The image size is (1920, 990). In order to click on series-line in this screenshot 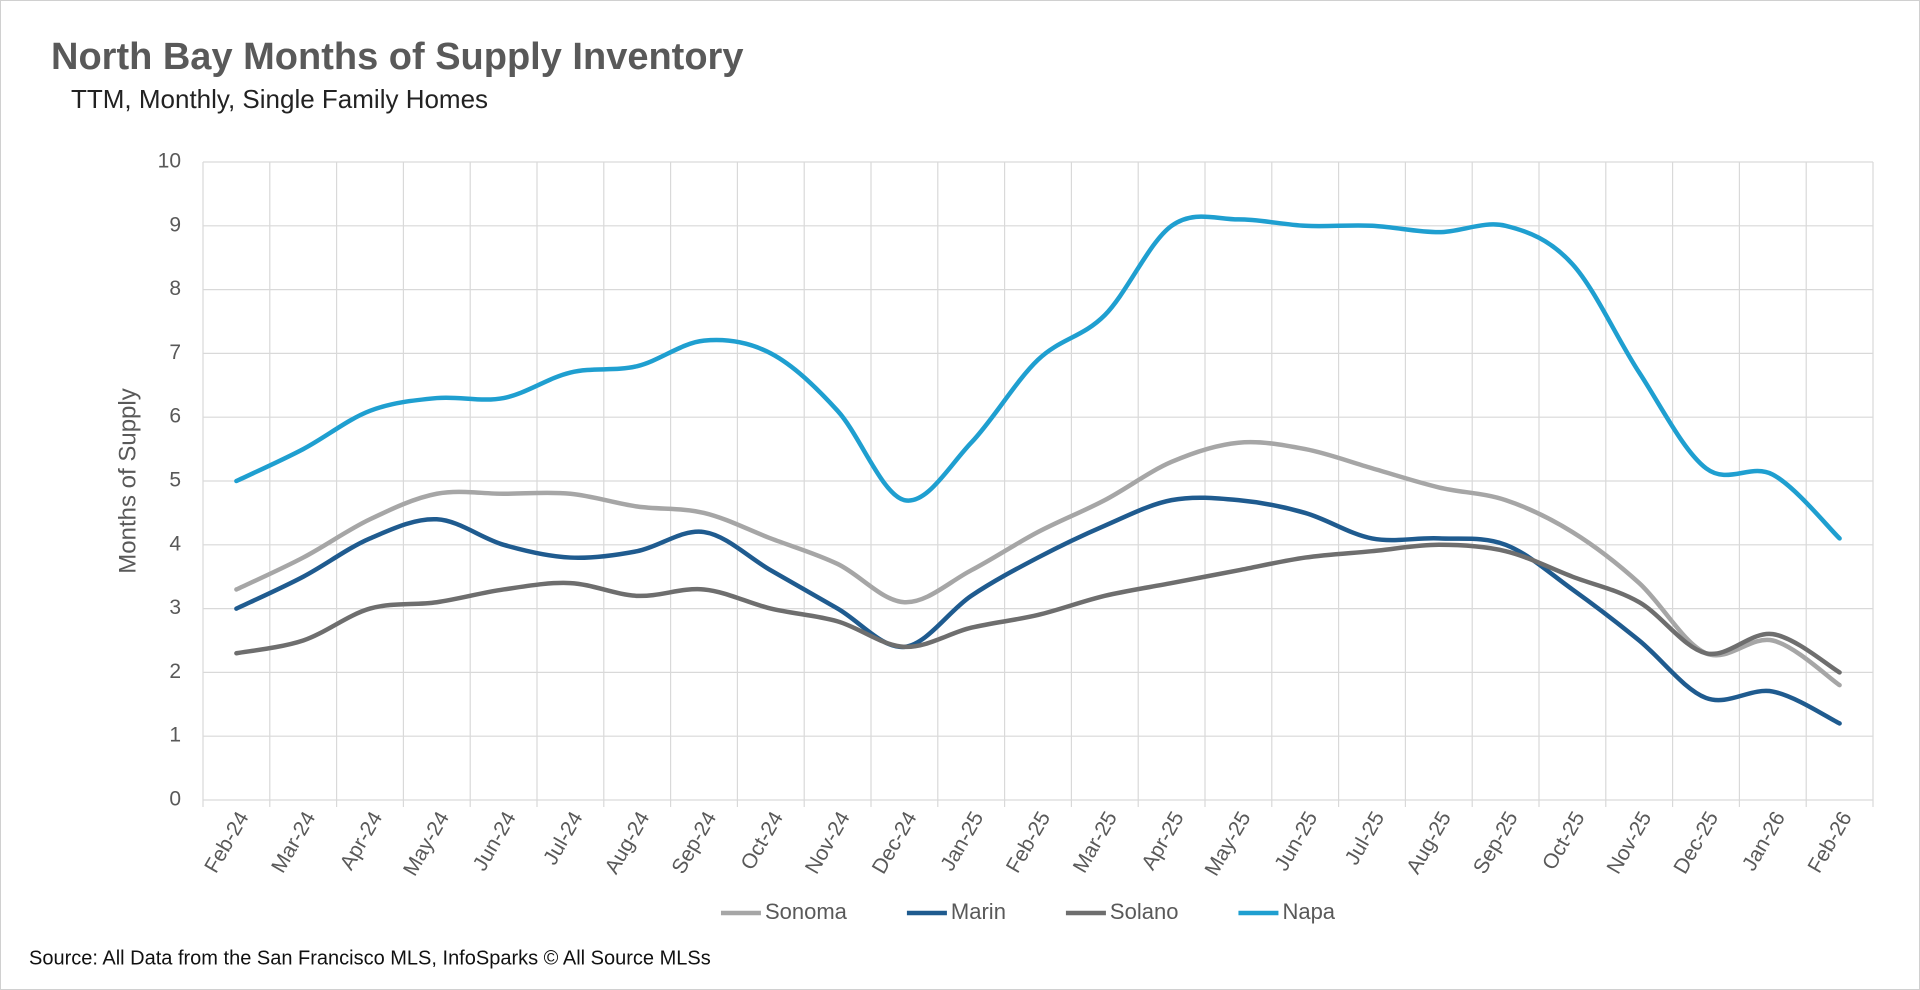, I will do `click(1038, 608)`.